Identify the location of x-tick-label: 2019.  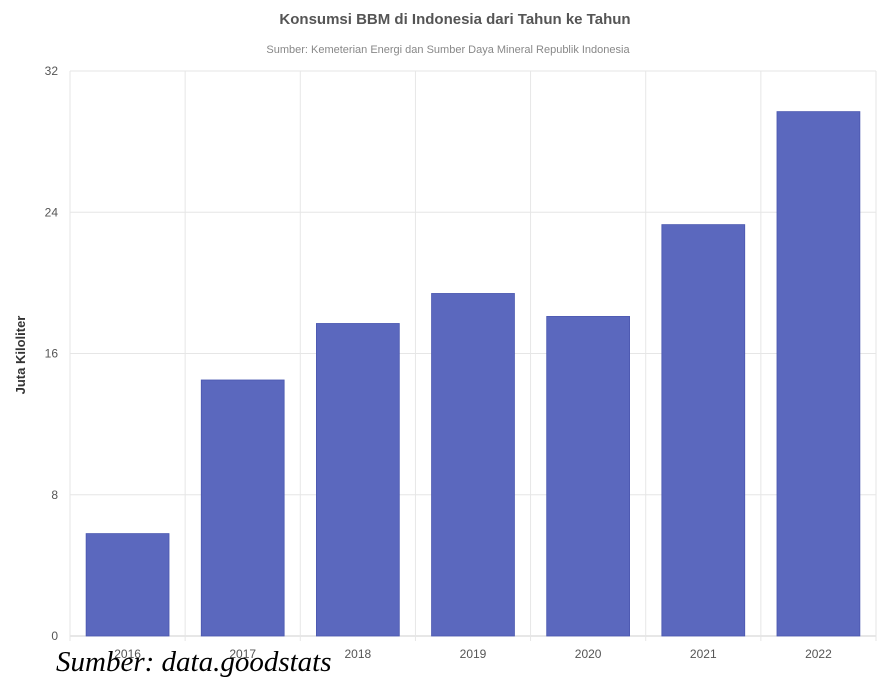
(473, 654).